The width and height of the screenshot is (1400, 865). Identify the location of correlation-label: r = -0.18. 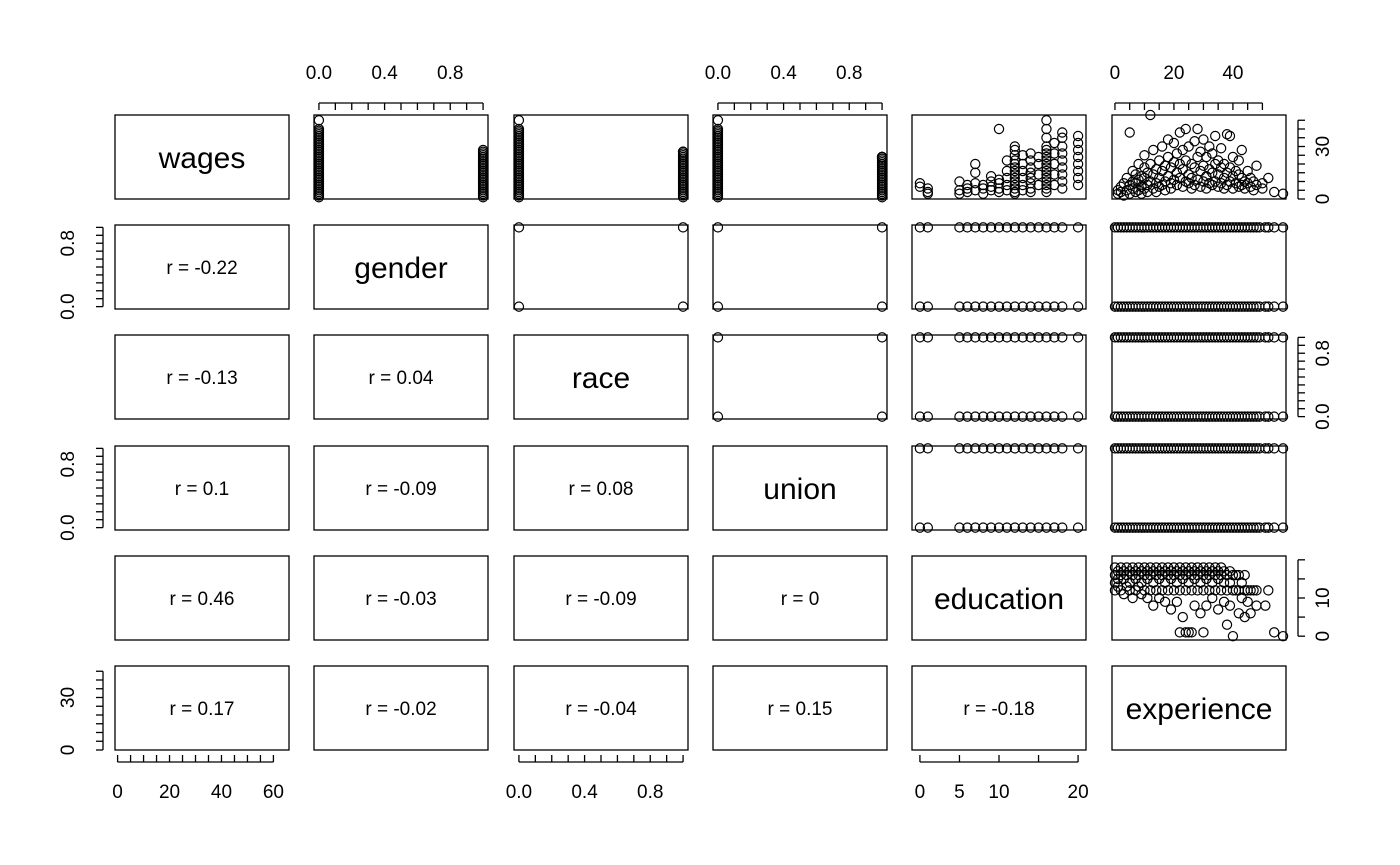
(998, 709).